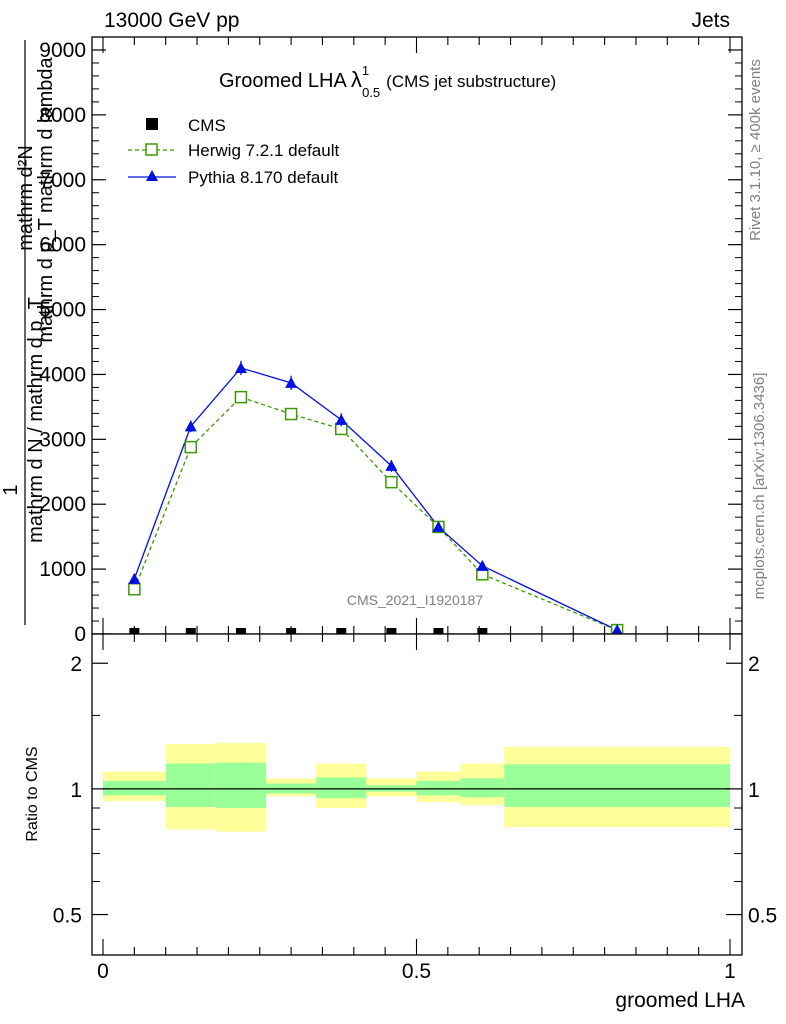  What do you see at coordinates (11, 489) in the screenshot?
I see `y-label-one: 1` at bounding box center [11, 489].